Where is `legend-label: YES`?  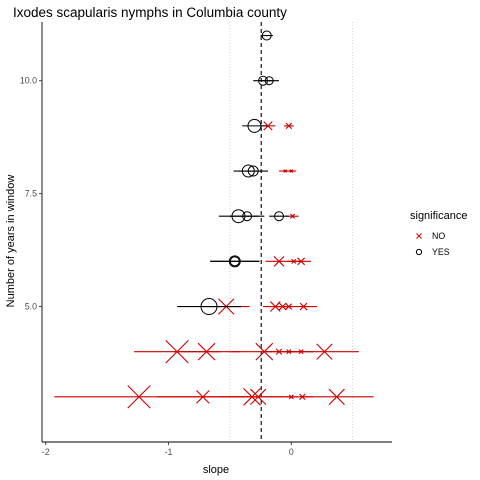
legend-label: YES is located at coordinates (441, 252).